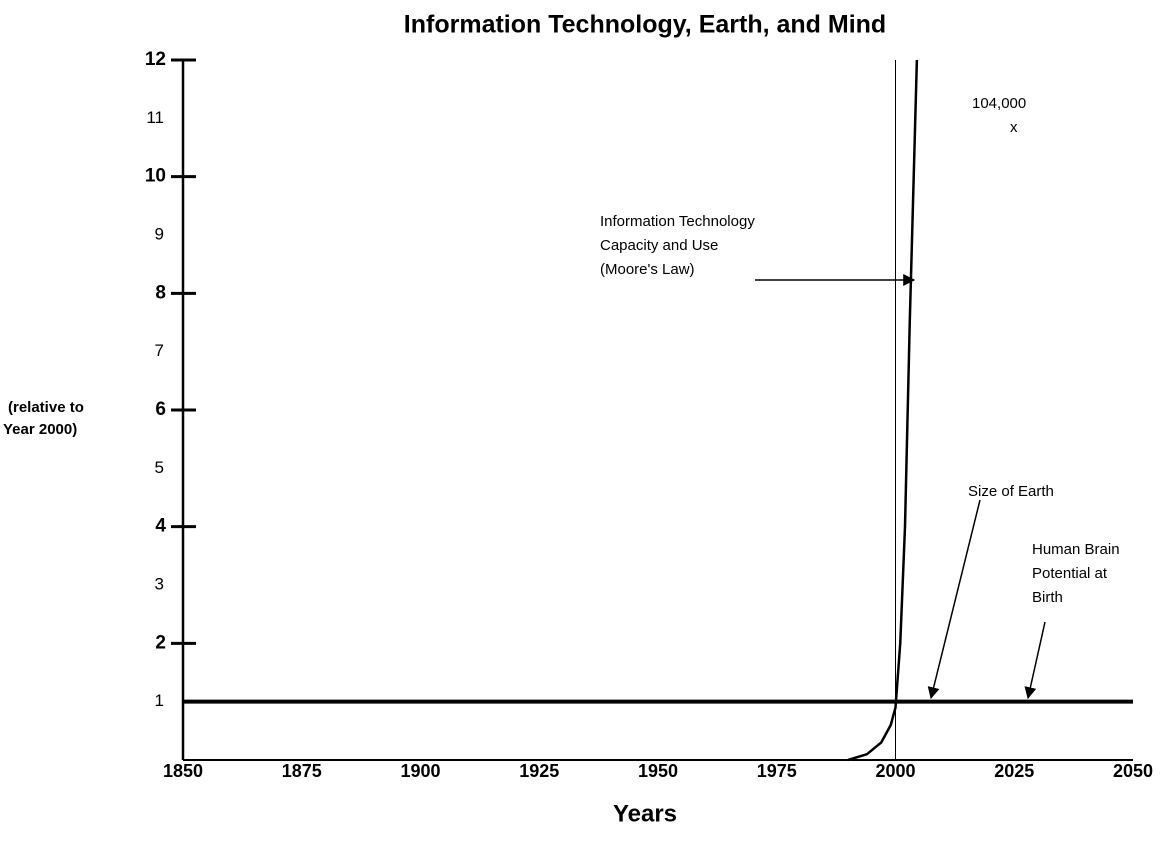  Describe the element at coordinates (1133, 771) in the screenshot. I see `x-tick-label: 2050` at that location.